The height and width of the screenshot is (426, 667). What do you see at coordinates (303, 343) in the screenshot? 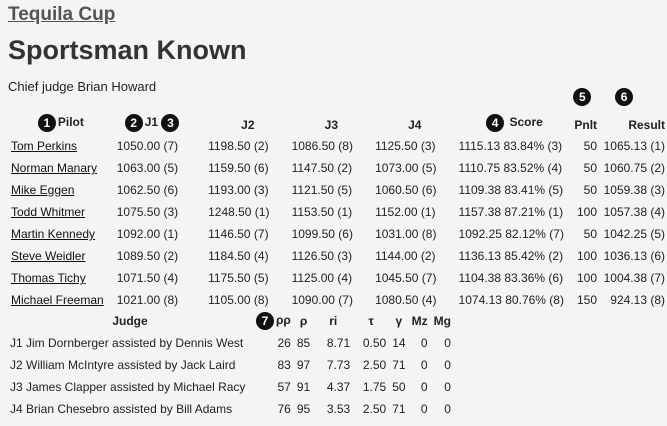
I see `rho-cell: 85` at bounding box center [303, 343].